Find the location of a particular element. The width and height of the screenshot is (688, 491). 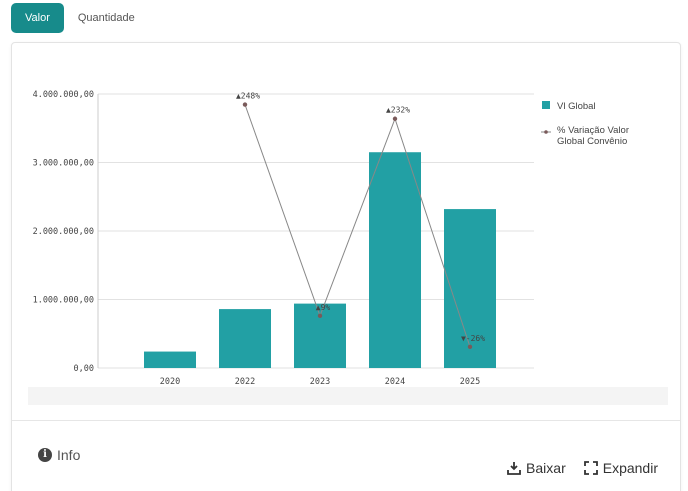

tab-bar: Valor Quantidade is located at coordinates (80, 18).